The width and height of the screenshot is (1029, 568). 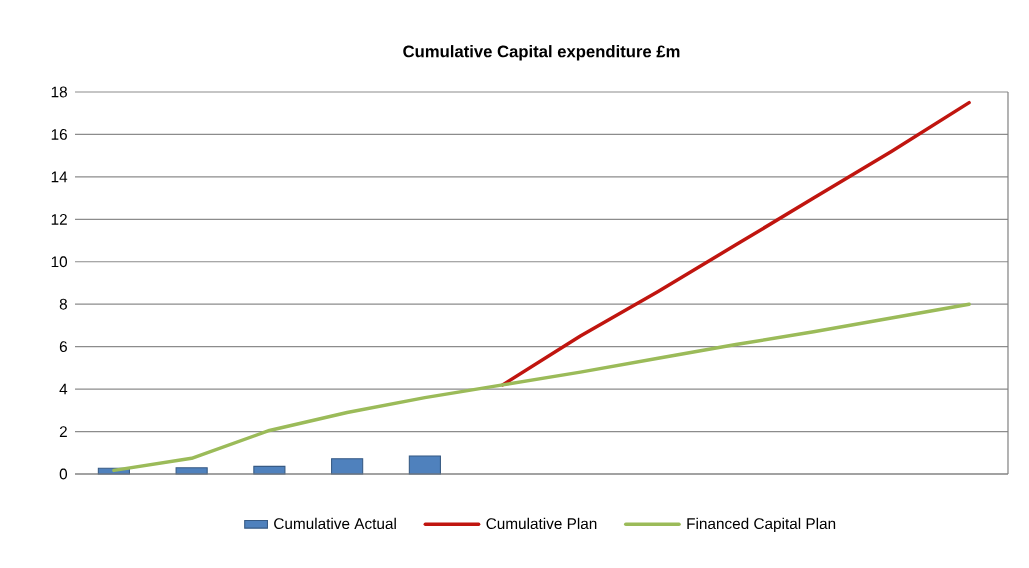 What do you see at coordinates (541, 523) in the screenshot?
I see `legend-label: Cumulative Plan` at bounding box center [541, 523].